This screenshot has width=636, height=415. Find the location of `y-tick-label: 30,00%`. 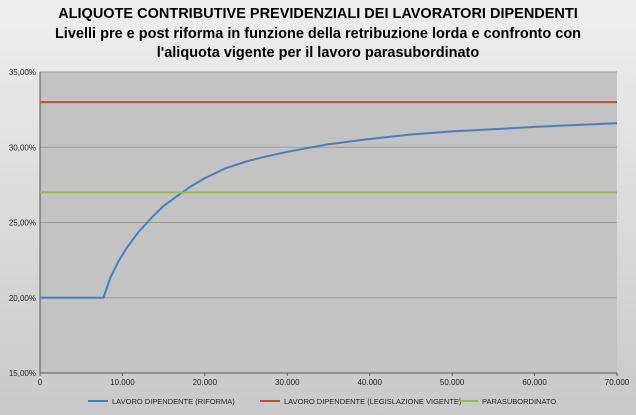

y-tick-label: 30,00% is located at coordinates (22, 147).